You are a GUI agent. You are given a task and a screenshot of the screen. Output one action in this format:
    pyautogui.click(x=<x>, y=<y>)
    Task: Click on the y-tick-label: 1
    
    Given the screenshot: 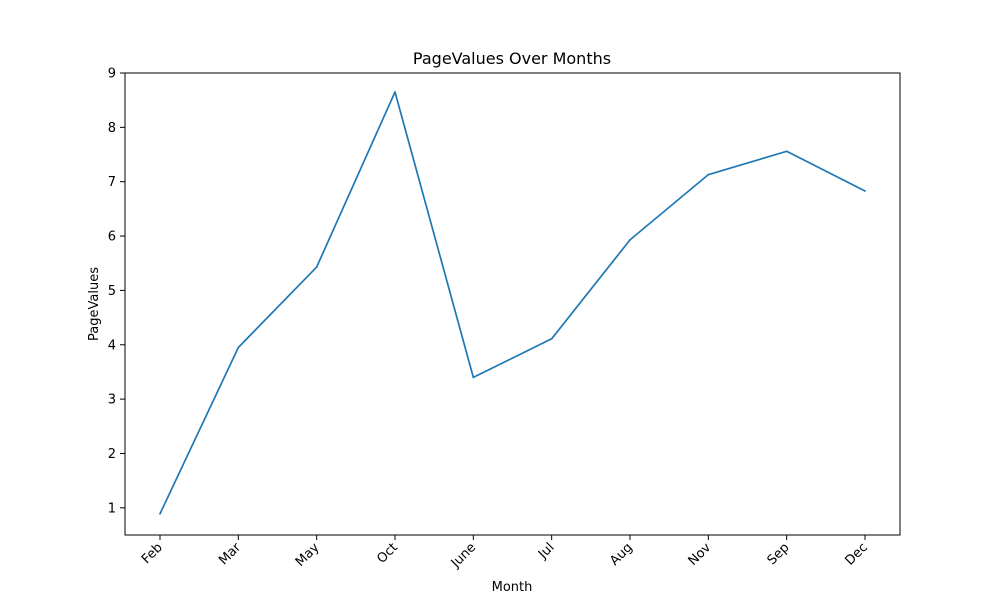 What is the action you would take?
    pyautogui.click(x=112, y=508)
    